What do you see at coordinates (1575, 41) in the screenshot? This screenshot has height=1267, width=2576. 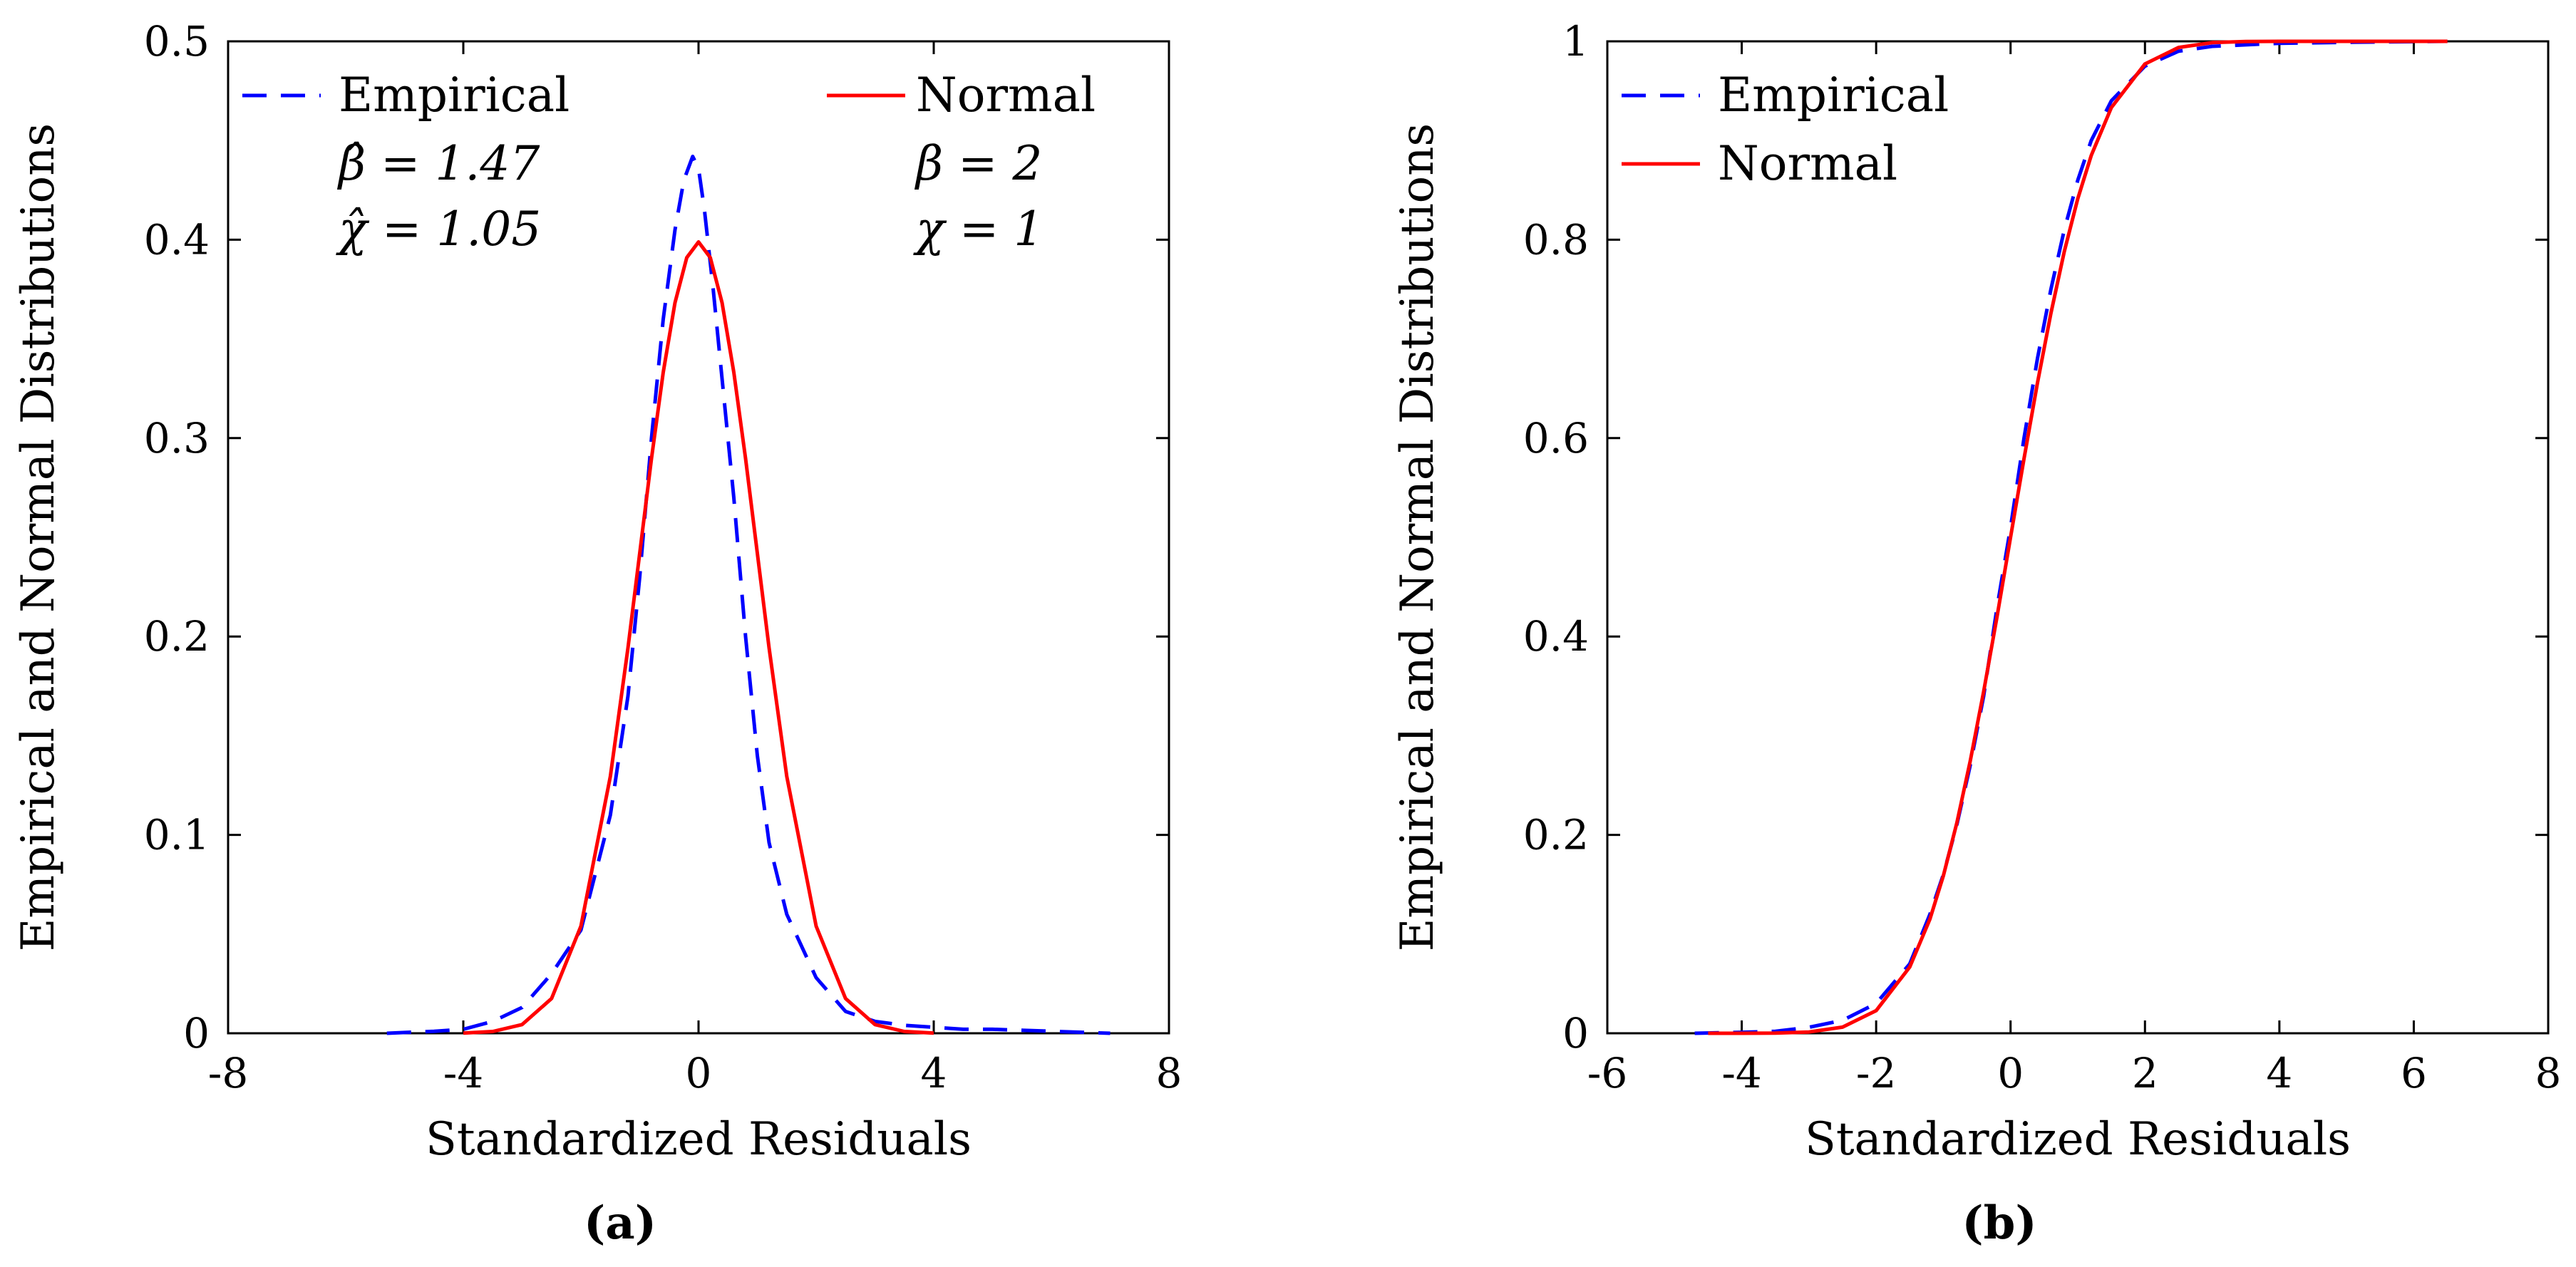 I see `y-tick-label: 1` at bounding box center [1575, 41].